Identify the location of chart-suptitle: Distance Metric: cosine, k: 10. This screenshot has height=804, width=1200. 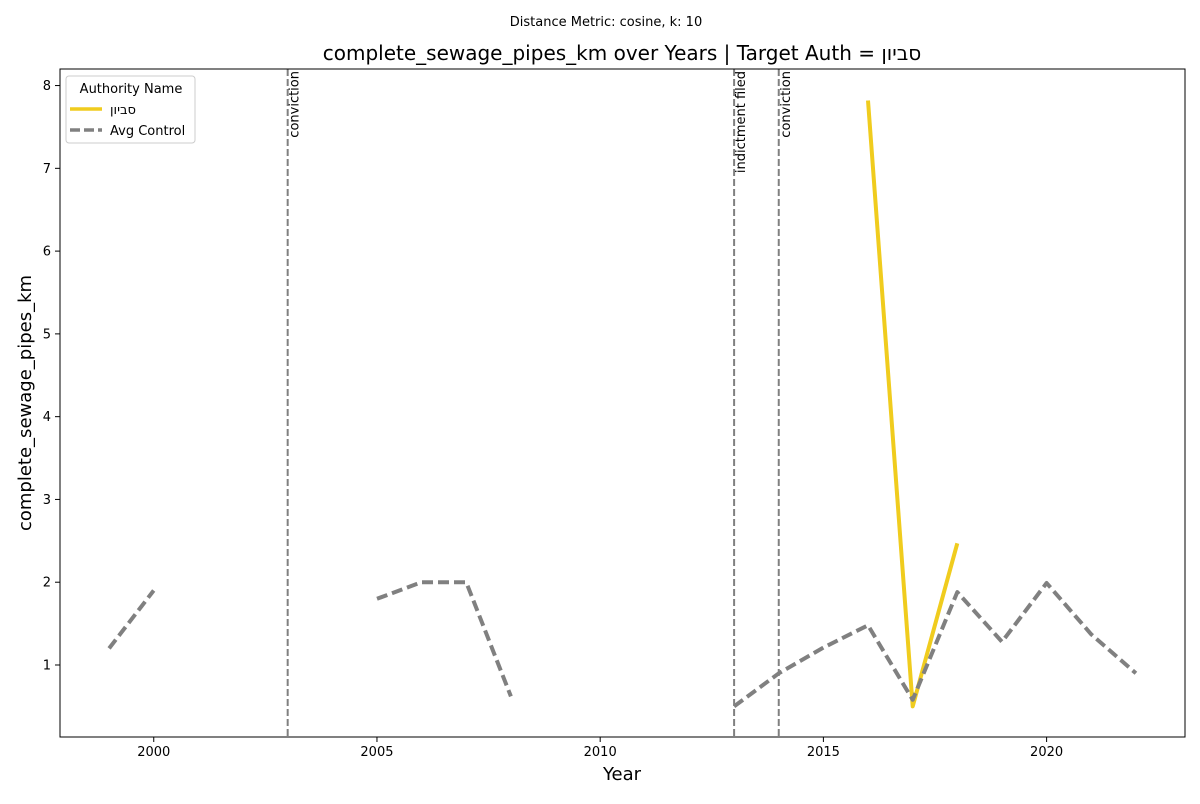
(606, 22).